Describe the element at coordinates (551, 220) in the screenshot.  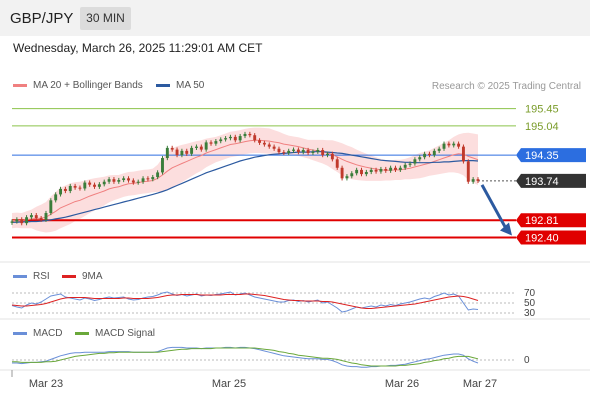
I see `s1-level-badge` at that location.